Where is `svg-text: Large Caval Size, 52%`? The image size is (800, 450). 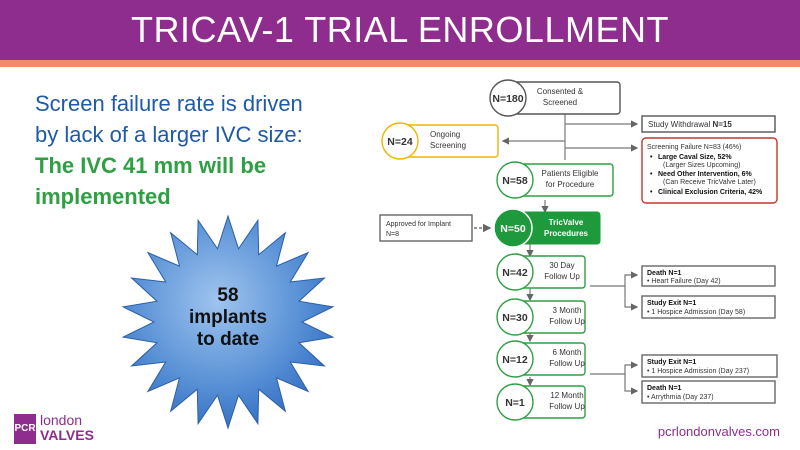
svg-text: Large Caval Size, 52% is located at coordinates (695, 157).